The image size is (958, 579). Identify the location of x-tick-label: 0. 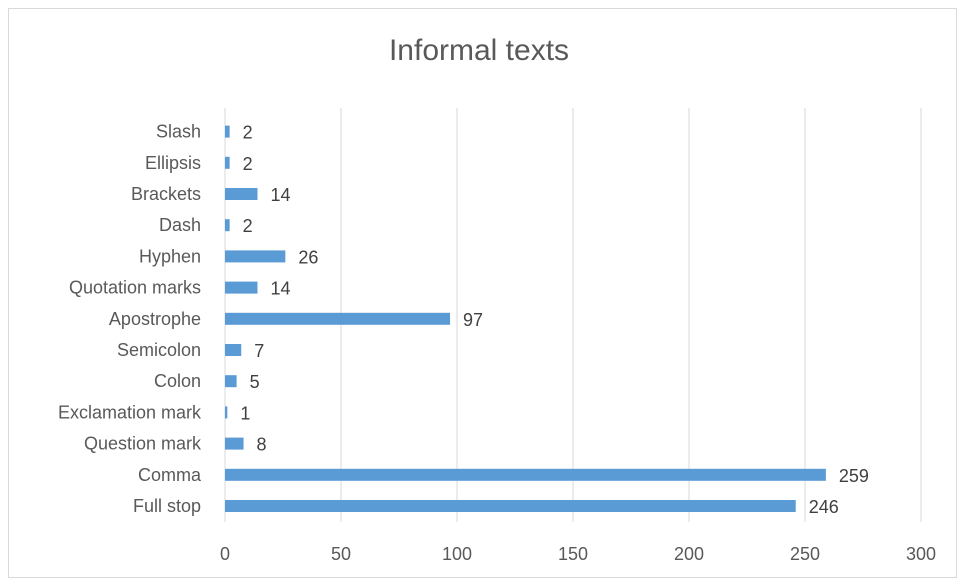
(225, 554).